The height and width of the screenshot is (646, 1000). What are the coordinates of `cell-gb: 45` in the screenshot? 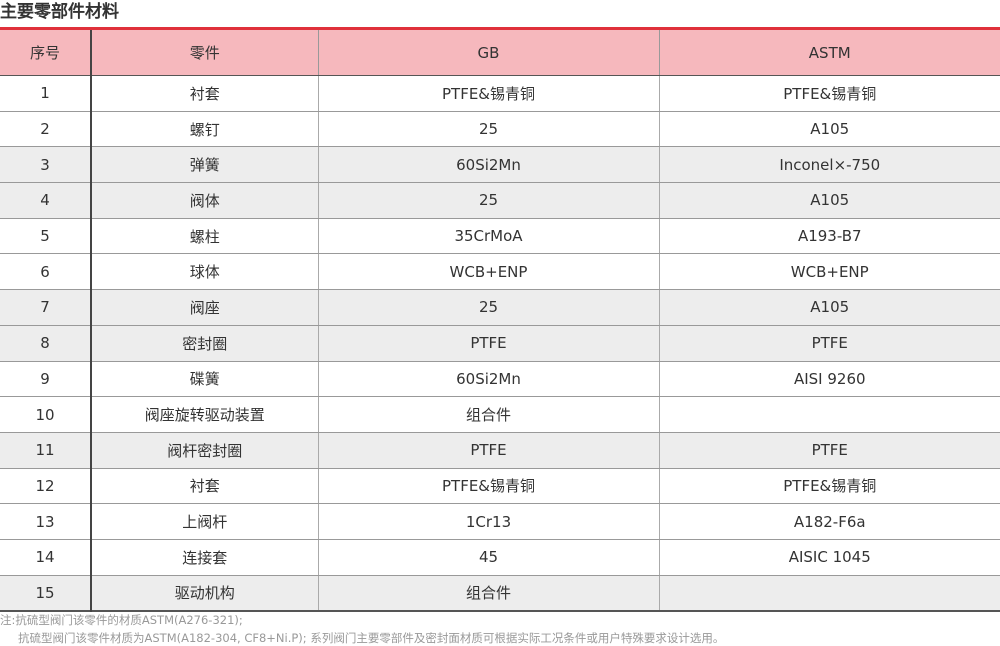 It's located at (489, 557).